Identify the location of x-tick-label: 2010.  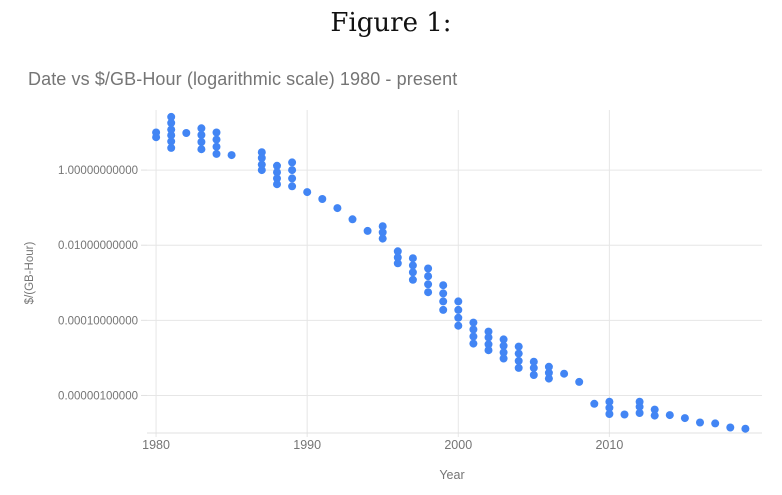
(609, 445).